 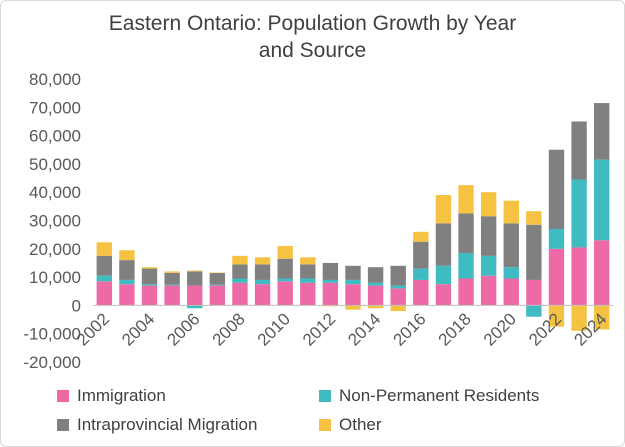 I want to click on x-tick-label: 2012, so click(x=319, y=329).